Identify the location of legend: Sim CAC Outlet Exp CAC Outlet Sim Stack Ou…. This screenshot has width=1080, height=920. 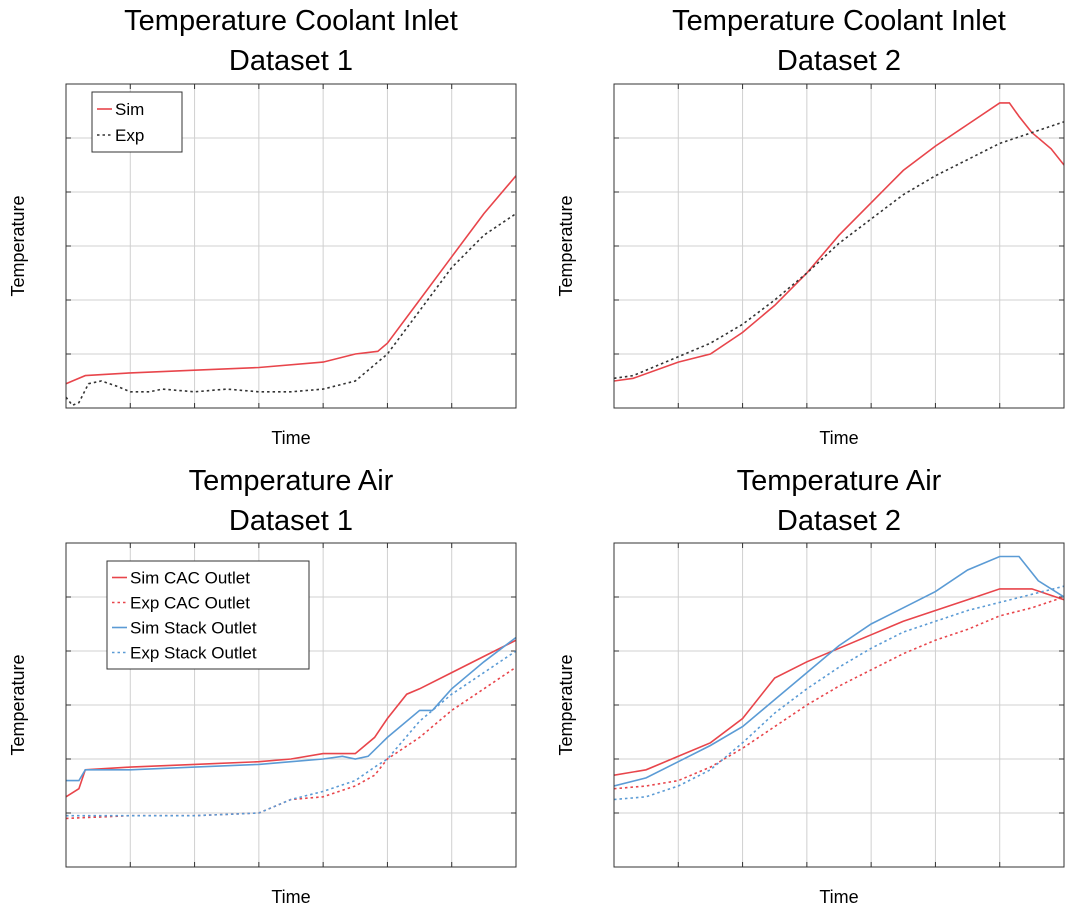
(208, 615).